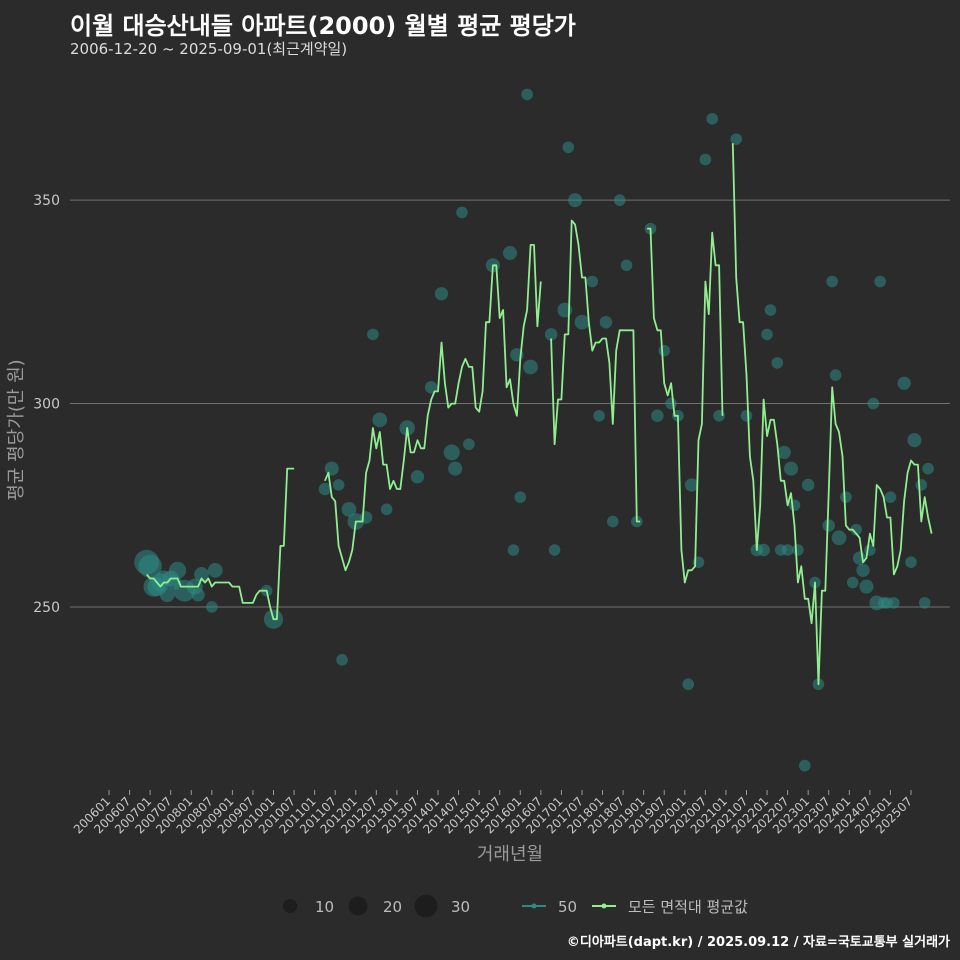  Describe the element at coordinates (392, 907) in the screenshot. I see `legend-size-label: 20` at that location.